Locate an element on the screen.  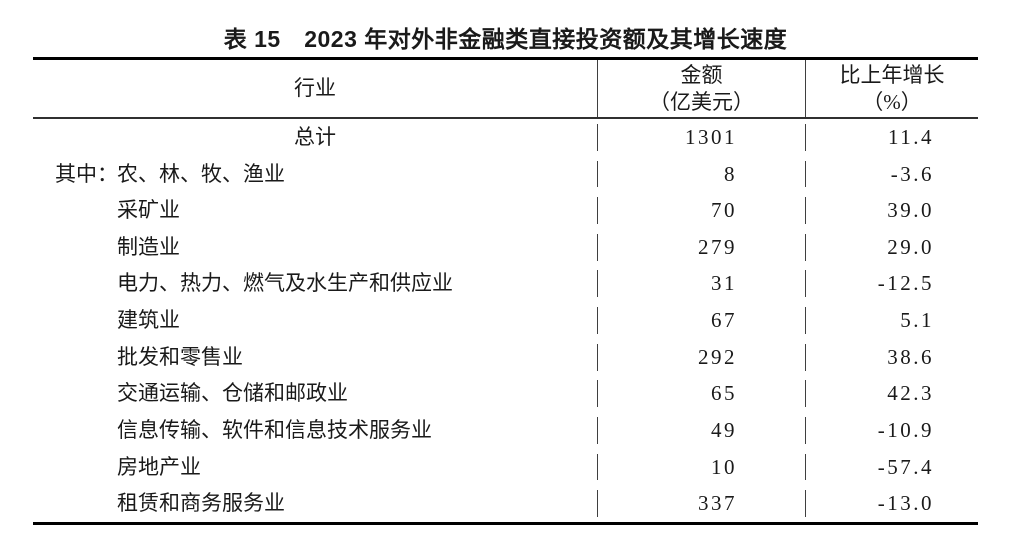
table-row: 租赁和商务服务业 337 -13.0 is located at coordinates (505, 503).